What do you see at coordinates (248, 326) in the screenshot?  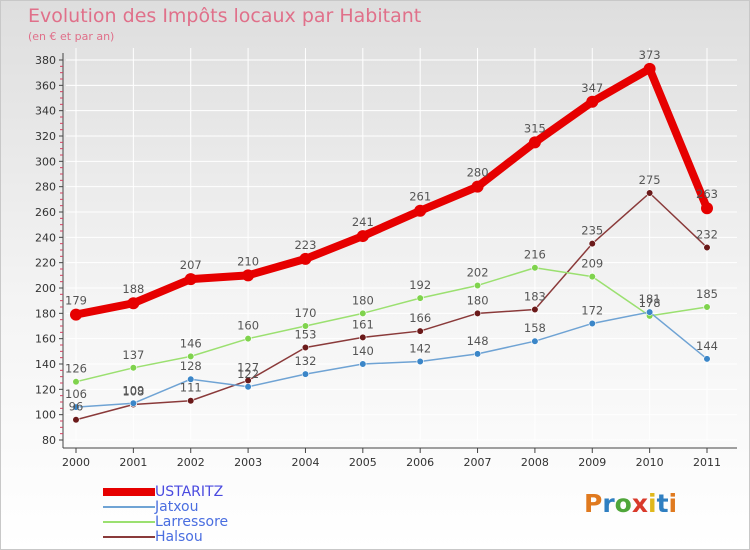 I see `data-label-larressore: 160` at bounding box center [248, 326].